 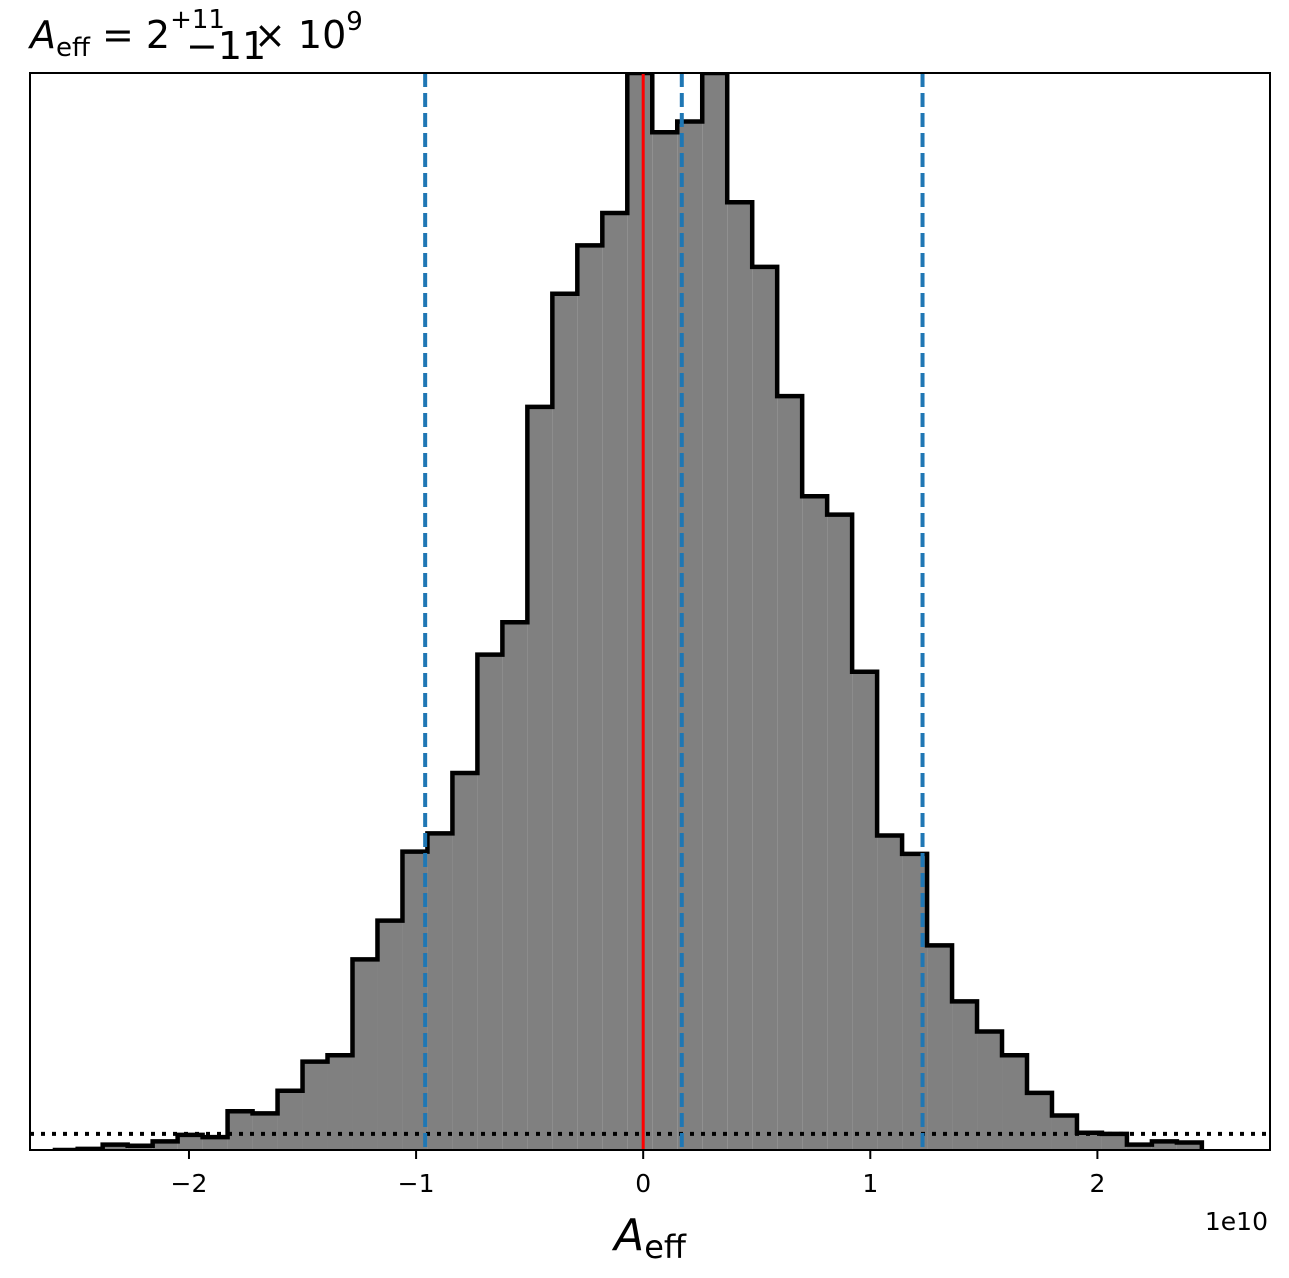 I want to click on svg-text: × 10⁹, so click(x=308, y=32).